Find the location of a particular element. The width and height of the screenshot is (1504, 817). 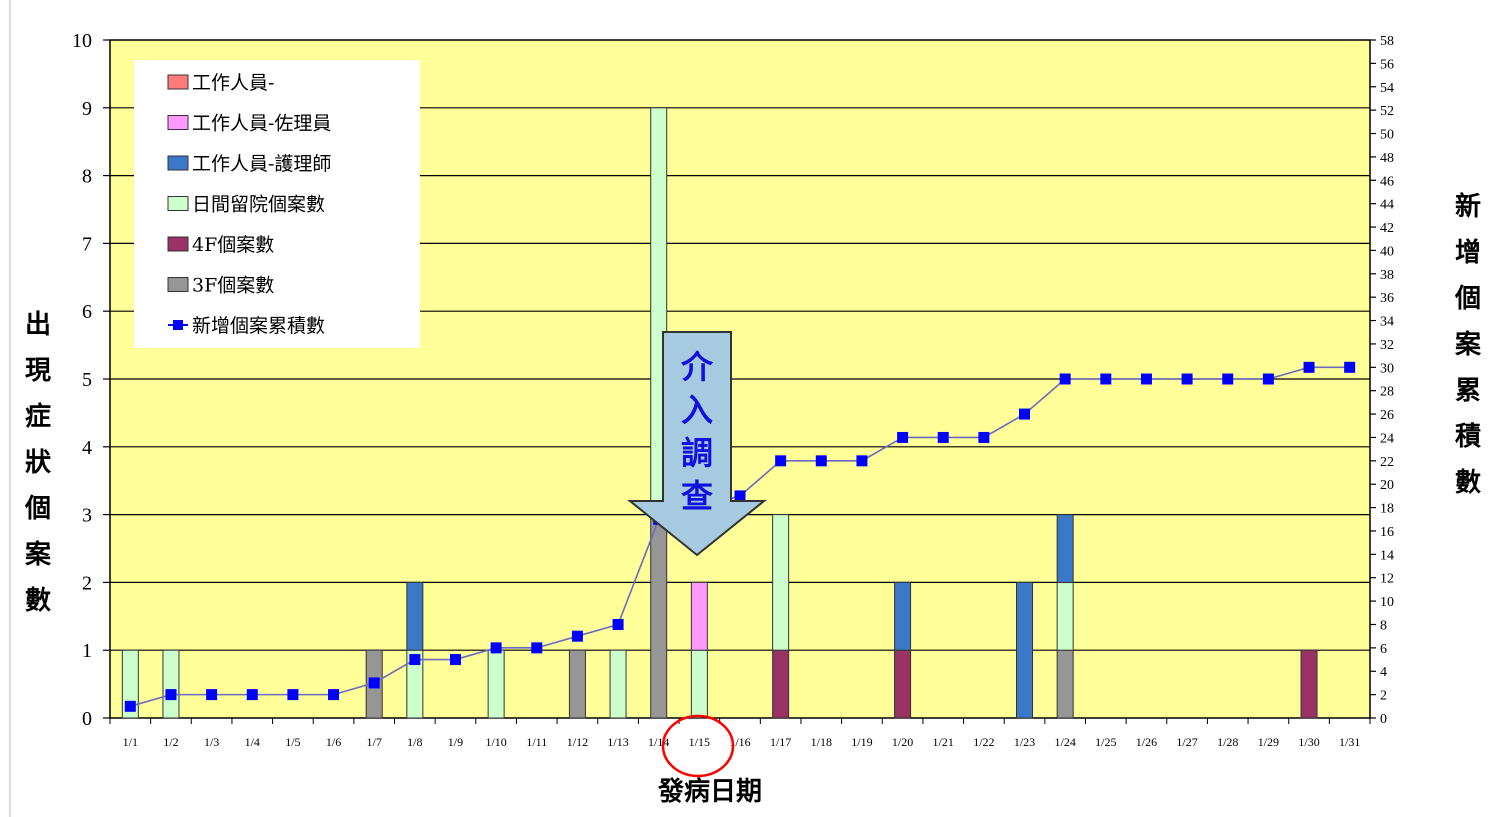

y2-tick-label: 26 is located at coordinates (1387, 415).